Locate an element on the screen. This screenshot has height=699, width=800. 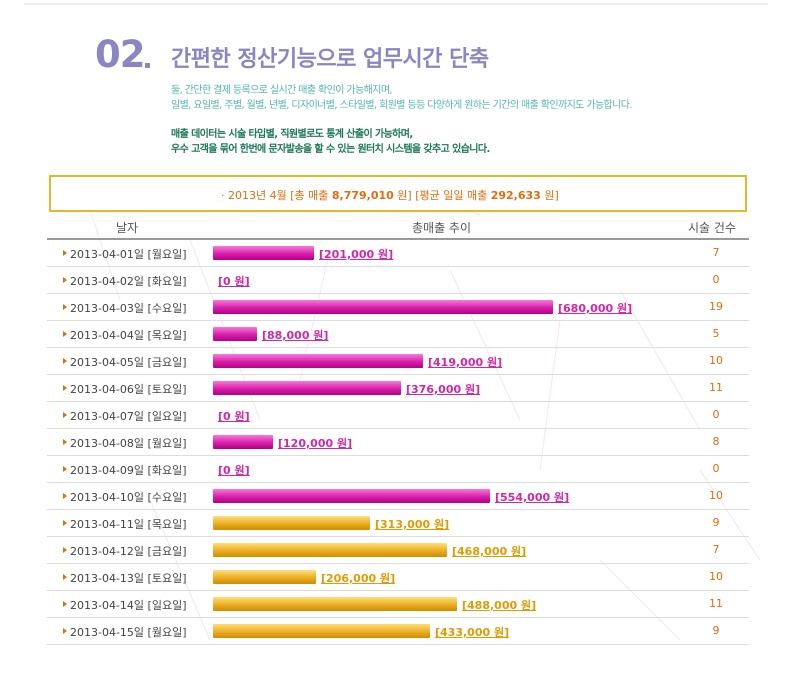
table-row: 2013-04-11일 [목요일] [313,000 원] 9 is located at coordinates (398, 523).